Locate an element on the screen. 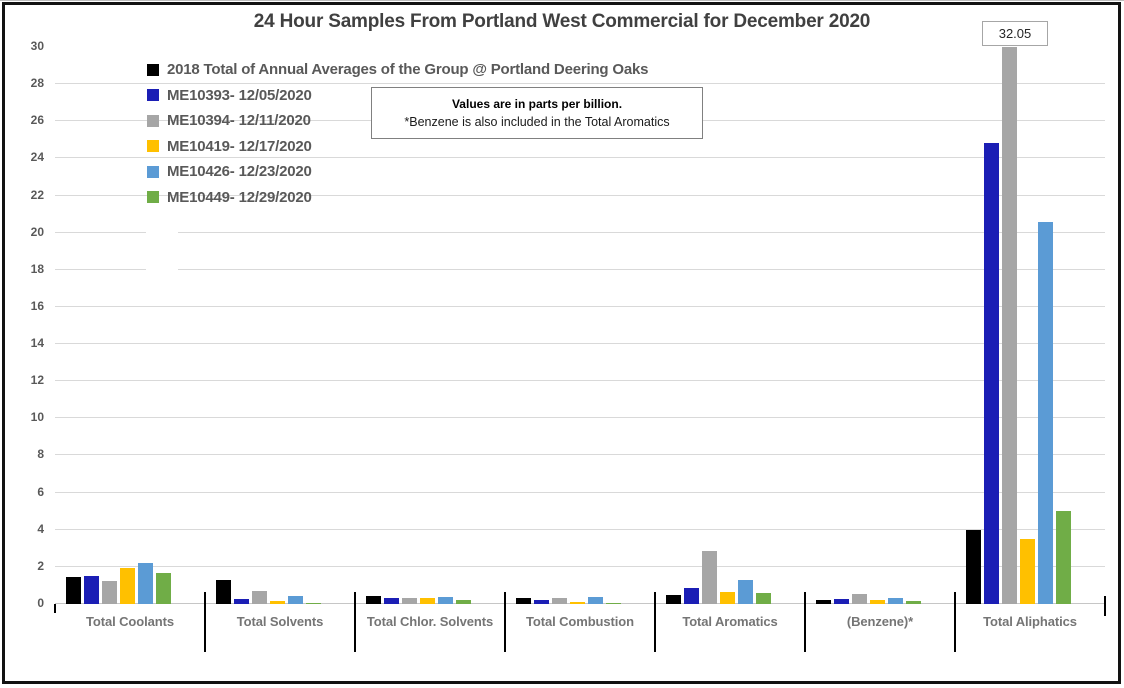 This screenshot has height=688, width=1124. legend-item: ME10393- 12/05/2020 is located at coordinates (397, 96).